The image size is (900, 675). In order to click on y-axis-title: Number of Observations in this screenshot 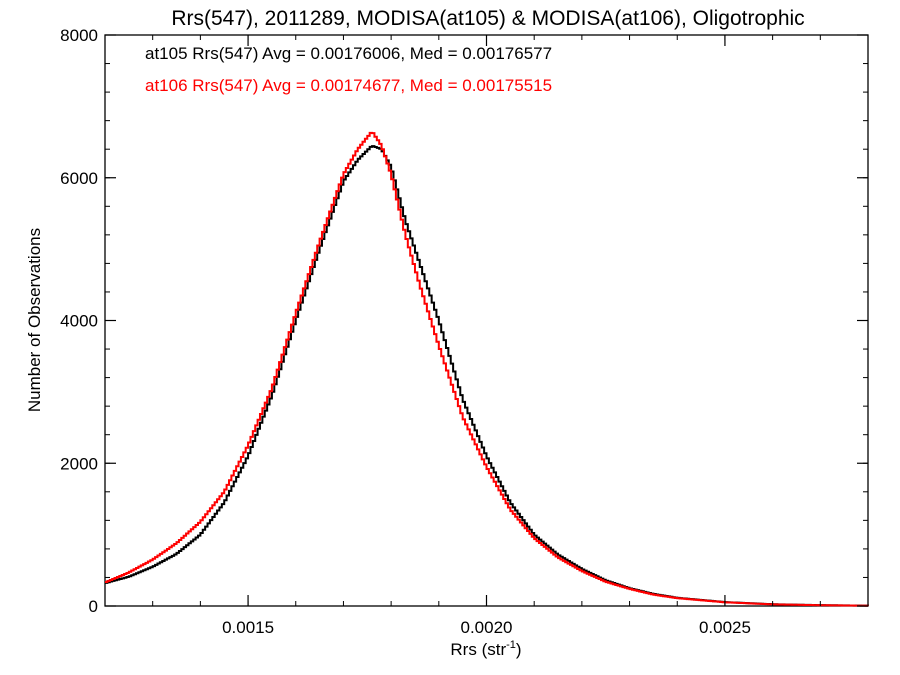, I will do `click(34, 320)`.